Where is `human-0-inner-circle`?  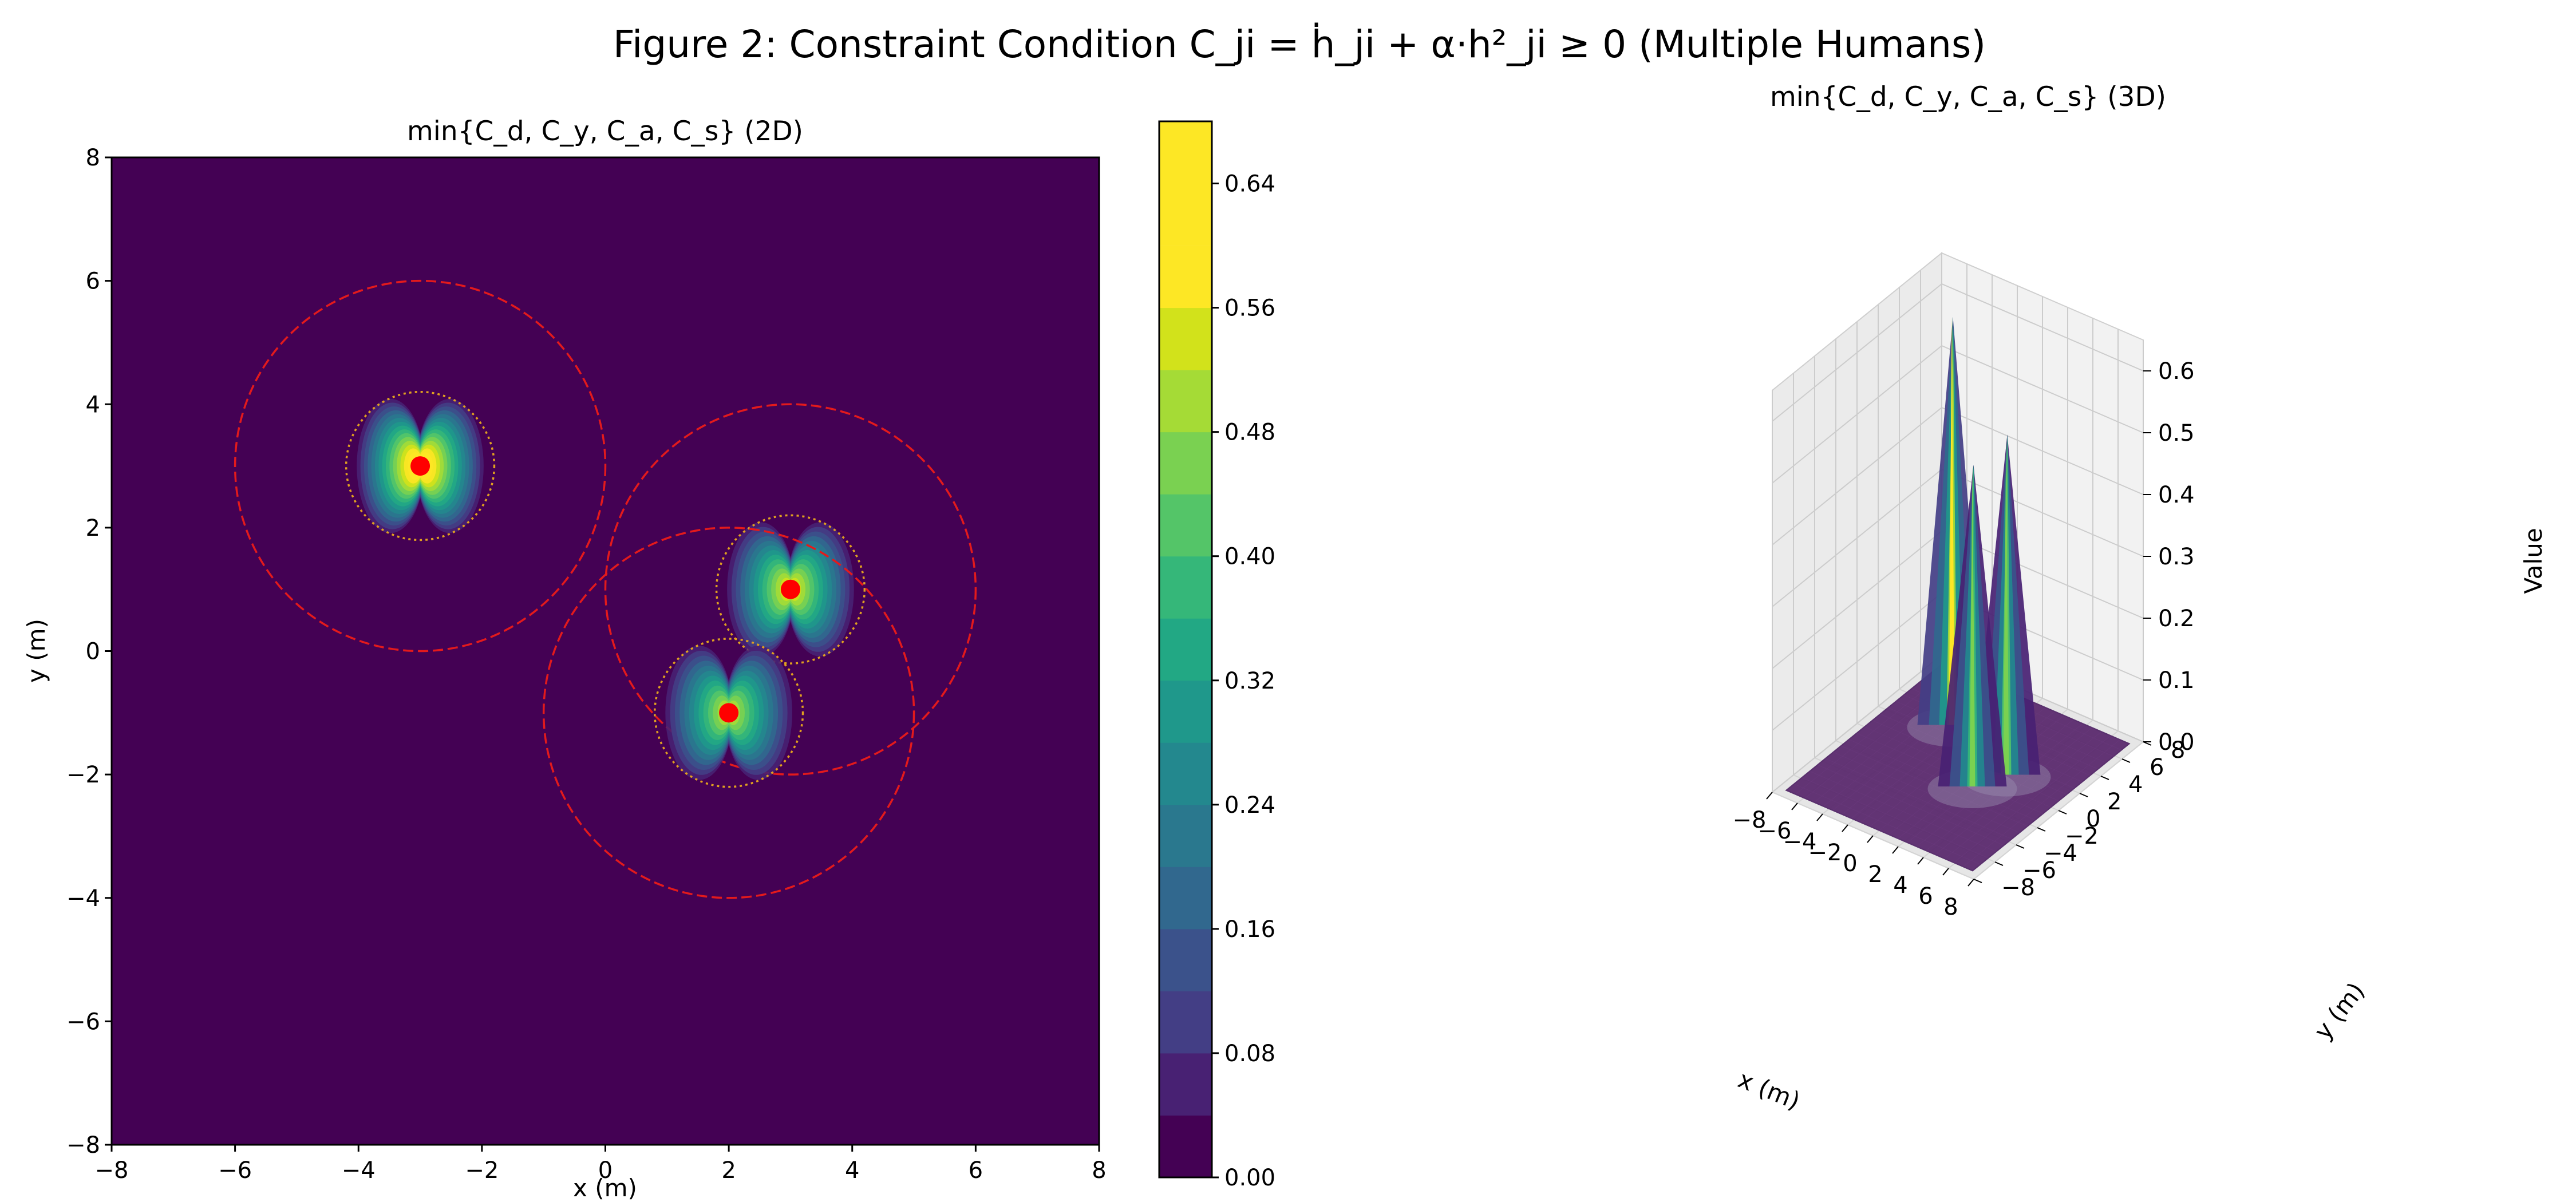
human-0-inner-circle is located at coordinates (420, 466).